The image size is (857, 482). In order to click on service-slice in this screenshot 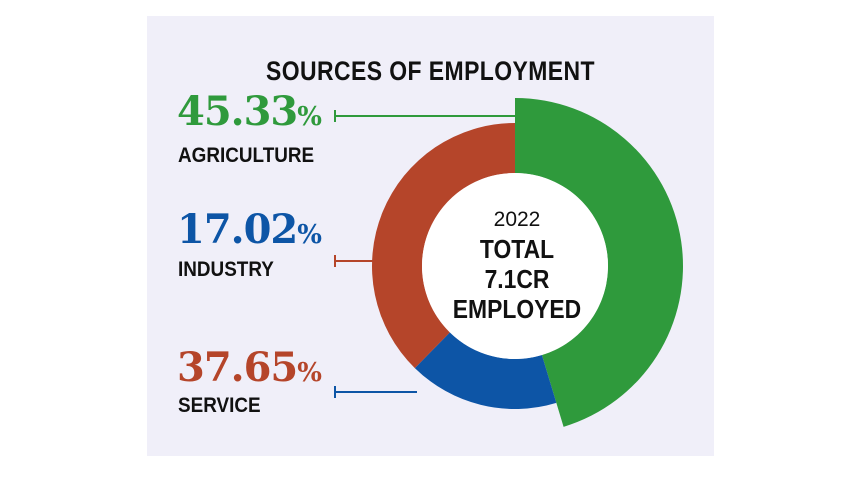, I will do `click(443, 245)`.